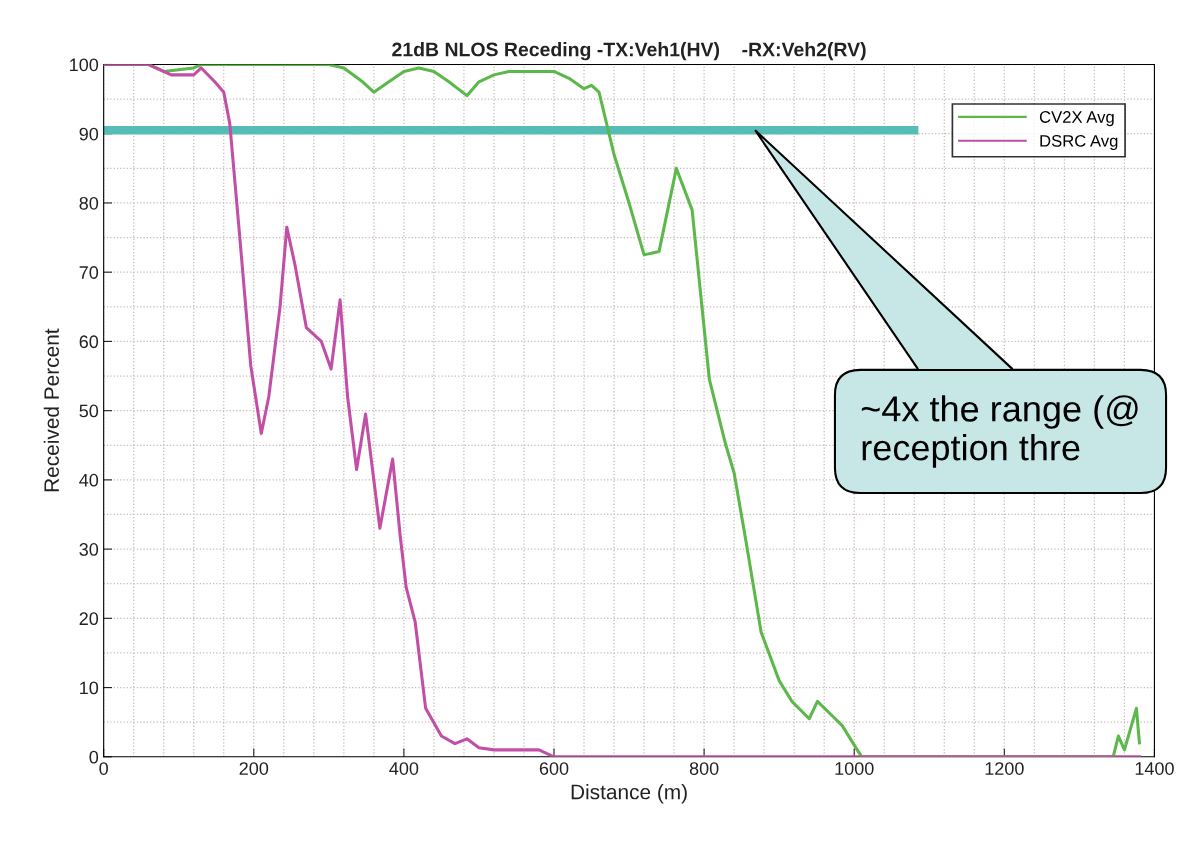 This screenshot has width=1178, height=860. Describe the element at coordinates (94, 757) in the screenshot. I see `y-tick-label: 0` at that location.